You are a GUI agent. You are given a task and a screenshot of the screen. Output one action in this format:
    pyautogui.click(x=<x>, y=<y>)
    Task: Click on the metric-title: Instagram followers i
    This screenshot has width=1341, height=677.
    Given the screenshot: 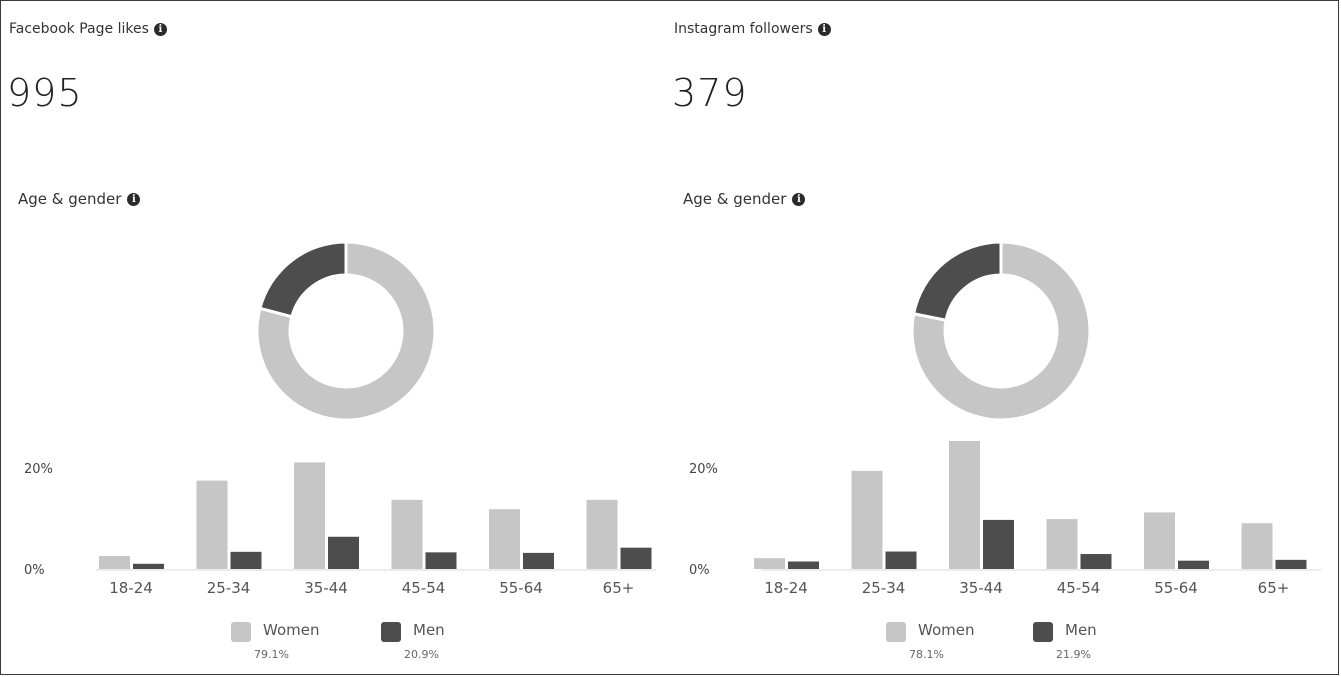 What is the action you would take?
    pyautogui.click(x=752, y=29)
    